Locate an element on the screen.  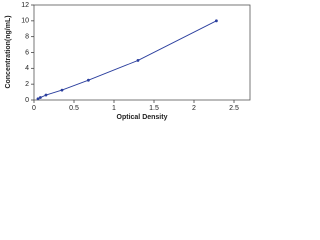
y-tick-label: 8 is located at coordinates (27, 37).